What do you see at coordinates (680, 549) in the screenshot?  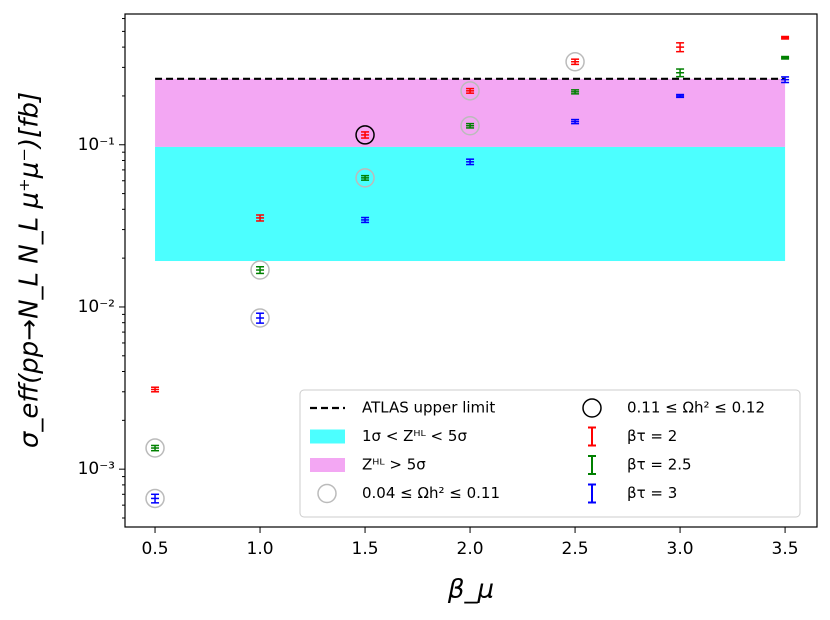 I see `x-tick-label: 3.0` at bounding box center [680, 549].